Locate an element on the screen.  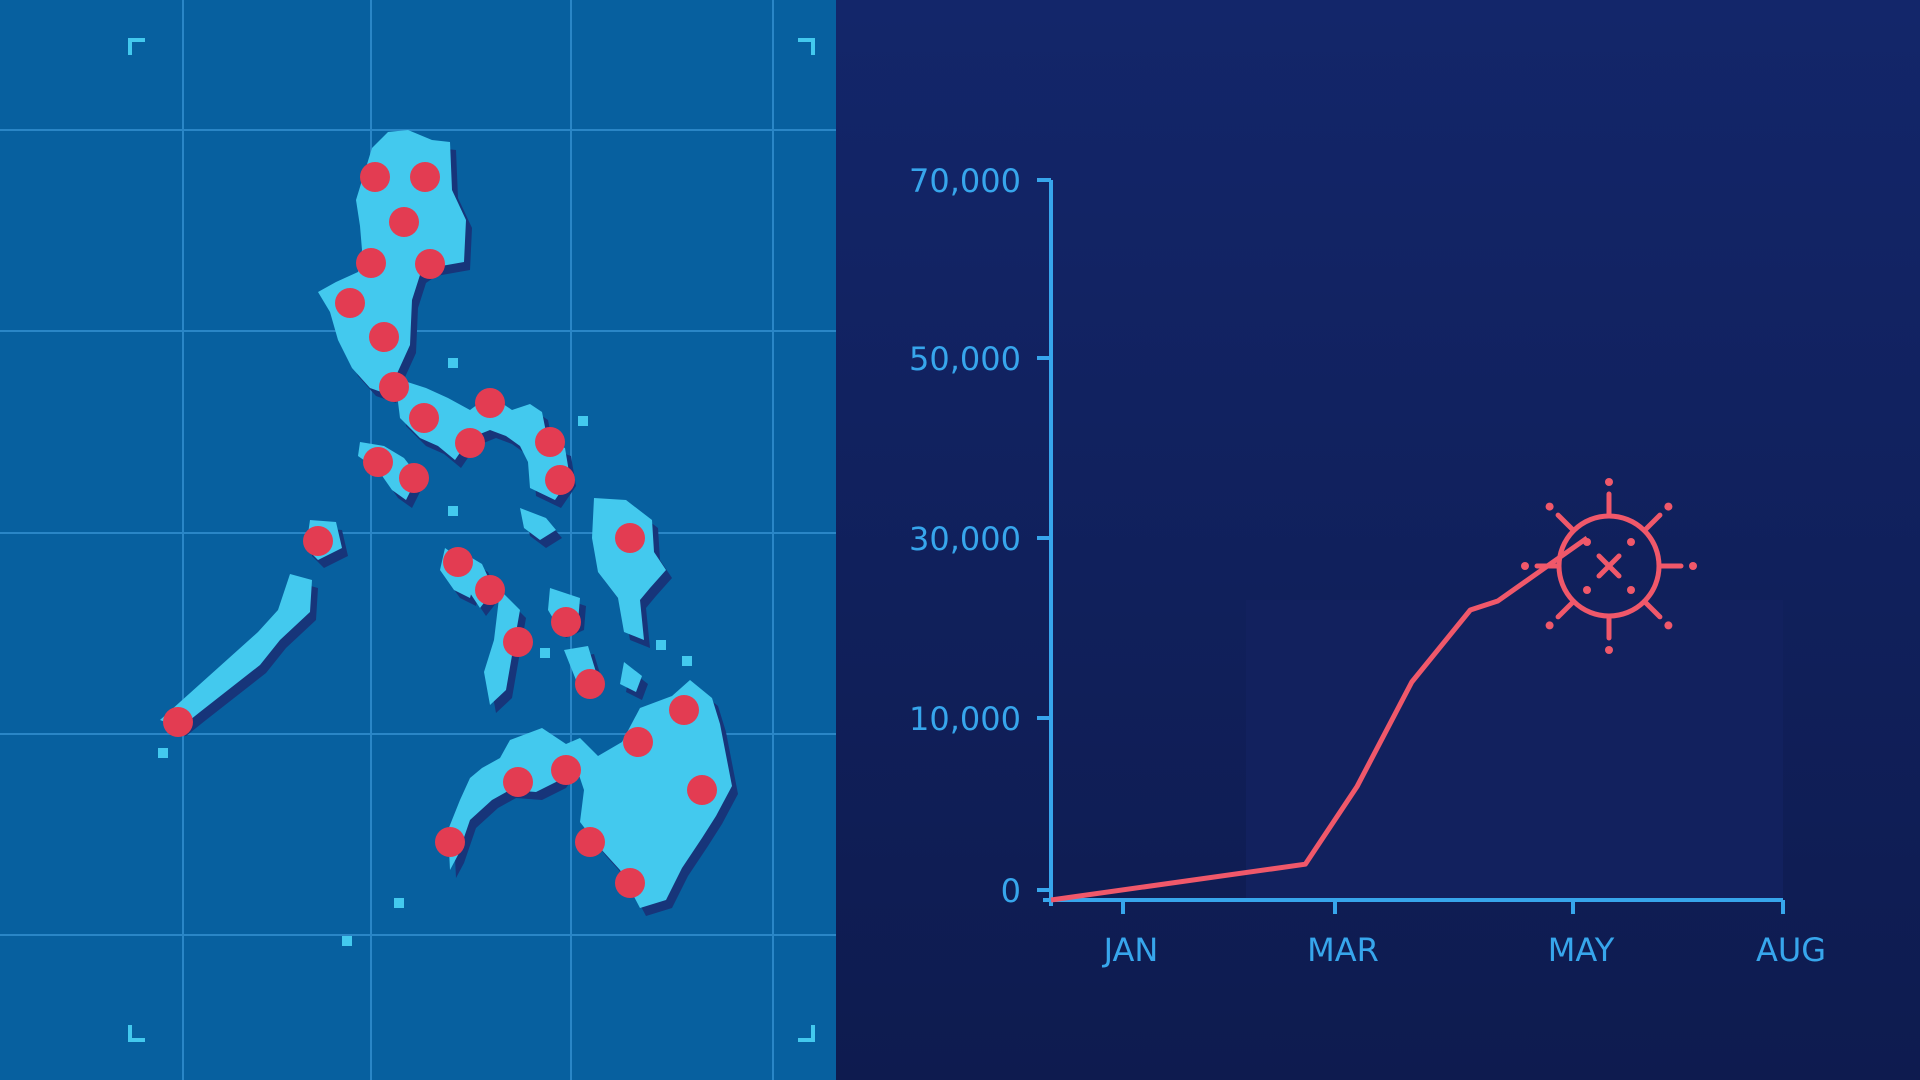
virus-cross is located at coordinates (1609, 566).